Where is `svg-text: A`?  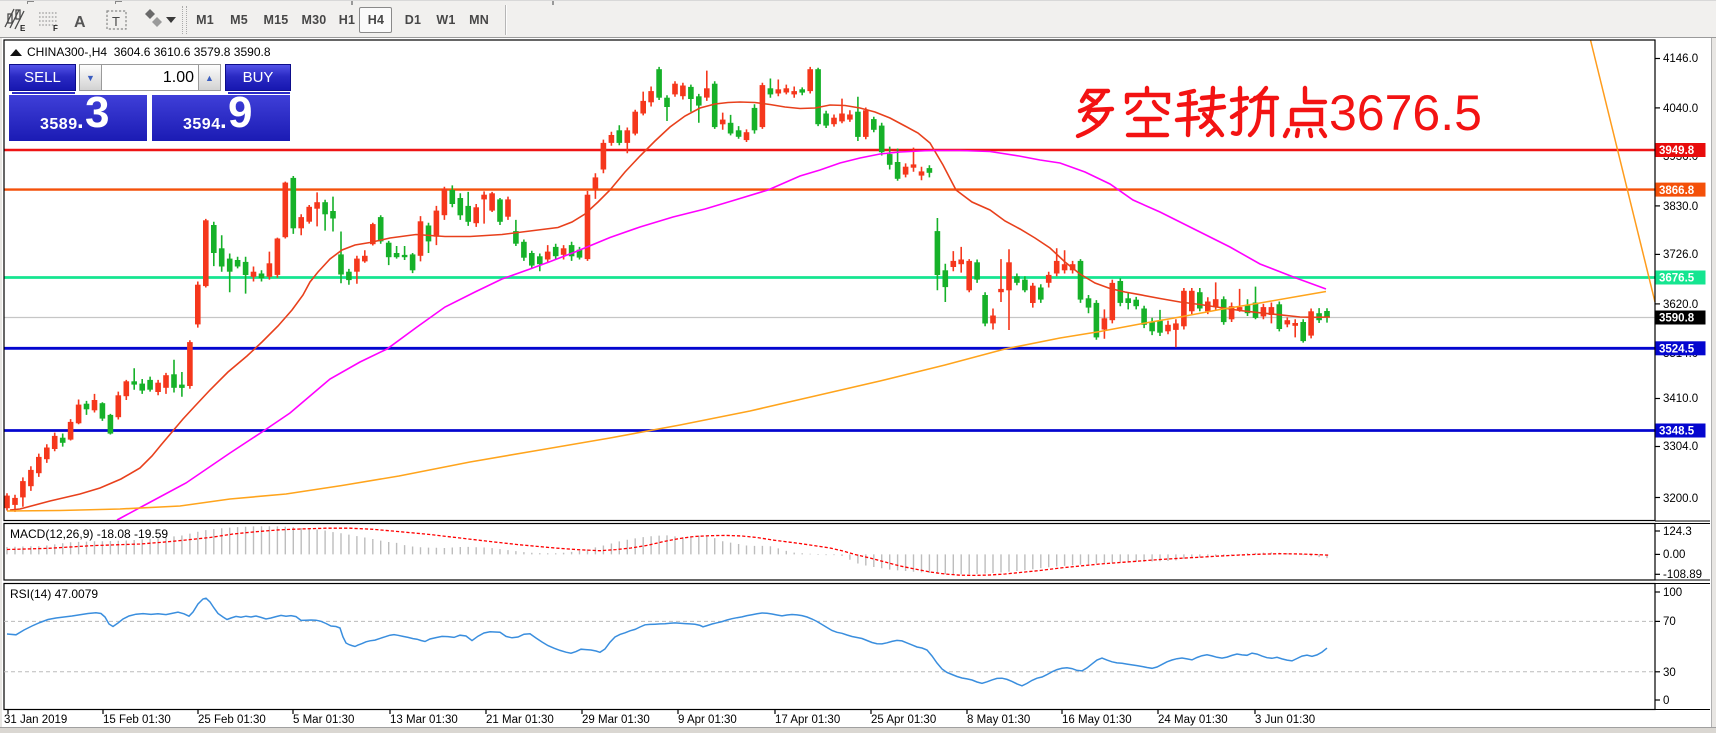 svg-text: A is located at coordinates (80, 22).